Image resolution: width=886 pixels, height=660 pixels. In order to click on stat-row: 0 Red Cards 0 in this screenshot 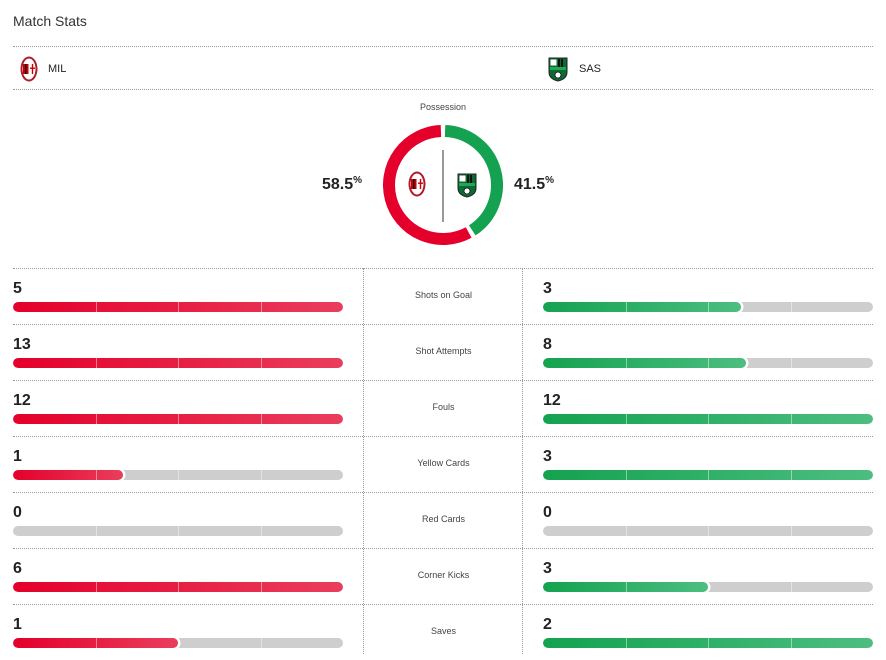, I will do `click(443, 520)`.